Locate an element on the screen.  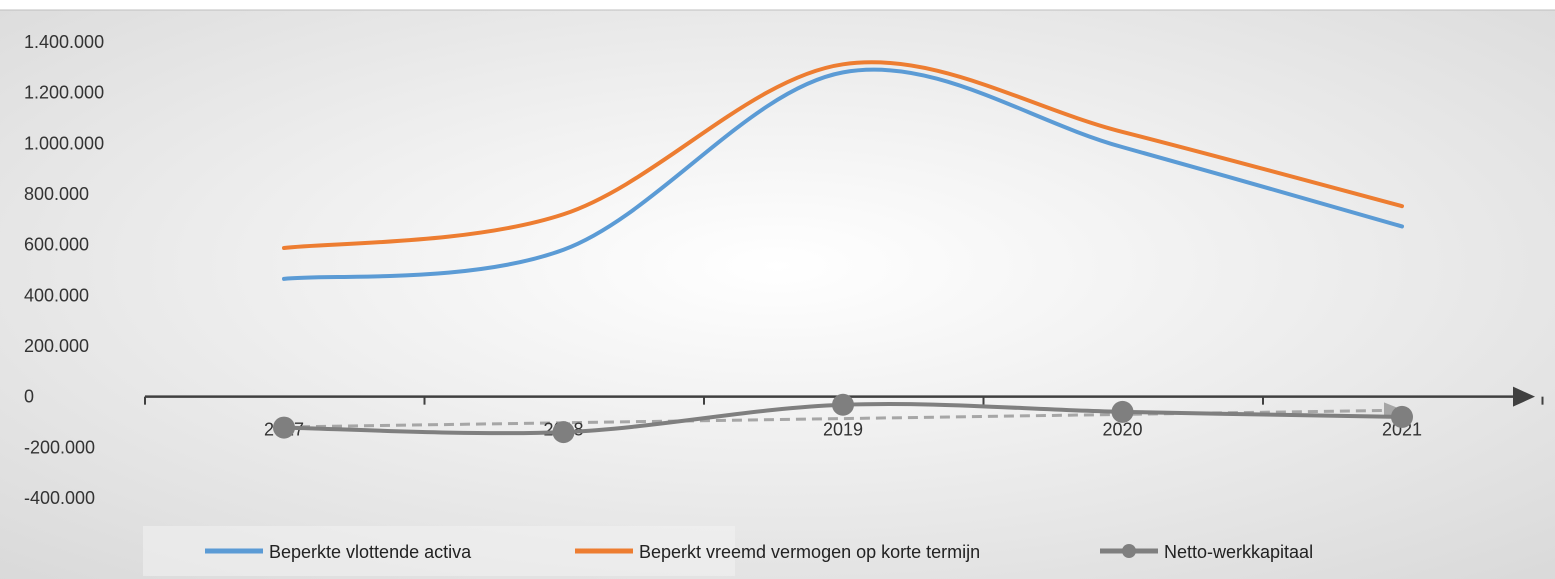
y-tick-label: 600.000 is located at coordinates (56, 245).